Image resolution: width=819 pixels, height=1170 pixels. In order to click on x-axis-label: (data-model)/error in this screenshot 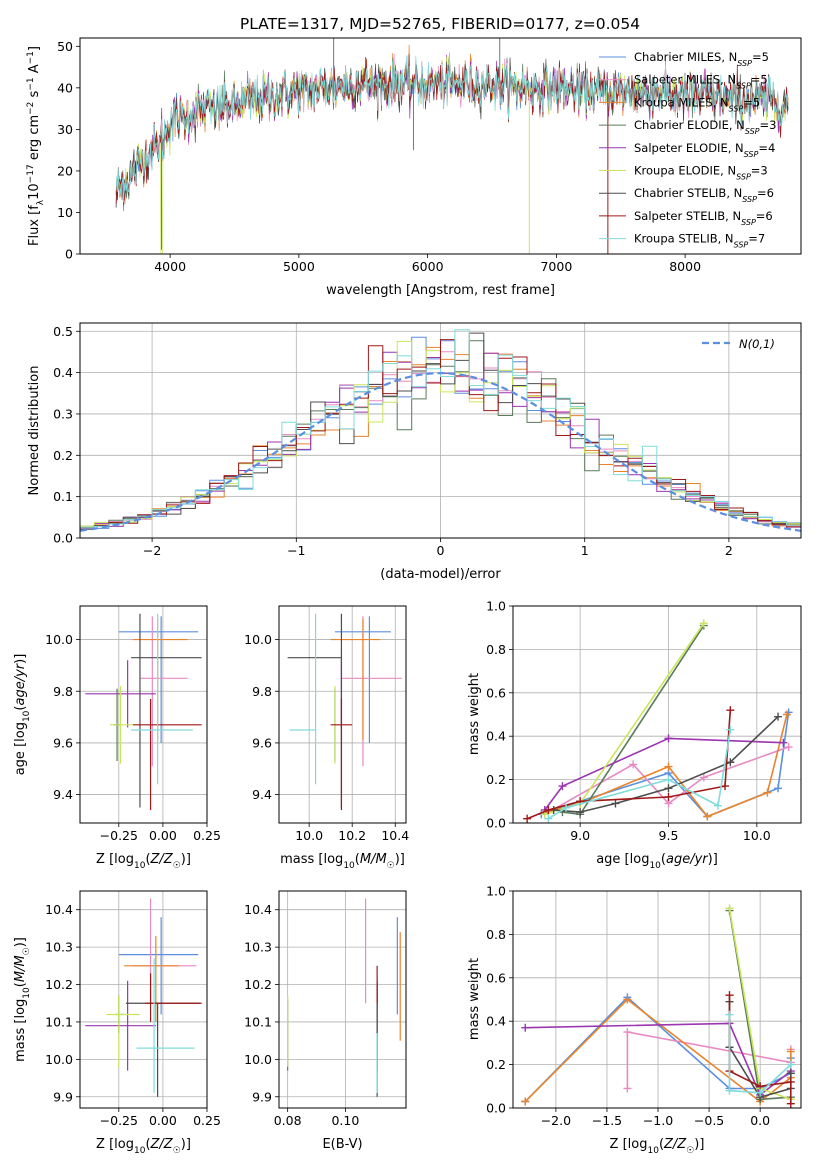, I will do `click(440, 574)`.